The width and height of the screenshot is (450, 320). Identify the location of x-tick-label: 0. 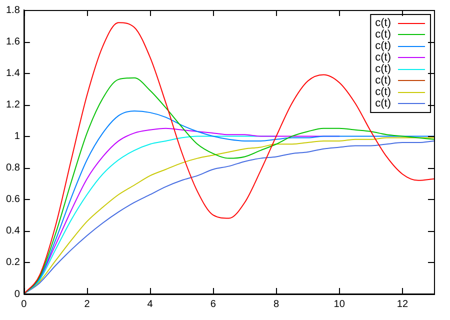
(24, 304).